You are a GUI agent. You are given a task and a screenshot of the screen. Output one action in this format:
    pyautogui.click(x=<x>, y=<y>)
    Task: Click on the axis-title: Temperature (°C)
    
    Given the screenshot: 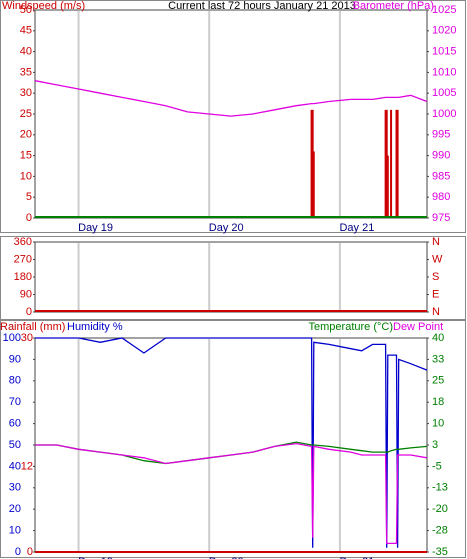 What is the action you would take?
    pyautogui.click(x=351, y=327)
    